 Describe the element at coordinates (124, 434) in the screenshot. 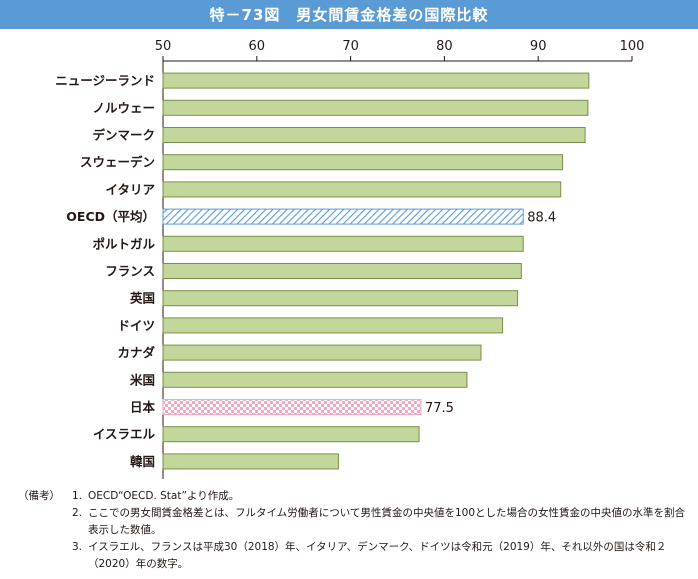

I see `category-label: イスラエル` at that location.